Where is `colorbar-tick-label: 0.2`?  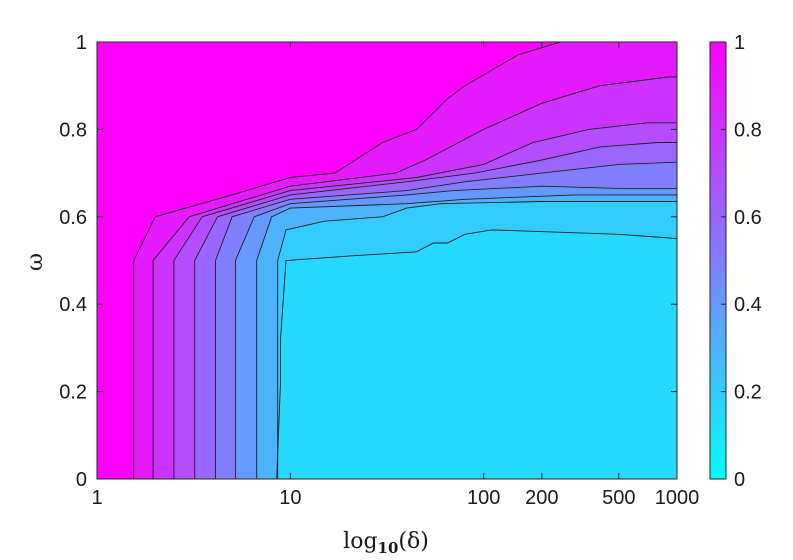
colorbar-tick-label: 0.2 is located at coordinates (748, 393).